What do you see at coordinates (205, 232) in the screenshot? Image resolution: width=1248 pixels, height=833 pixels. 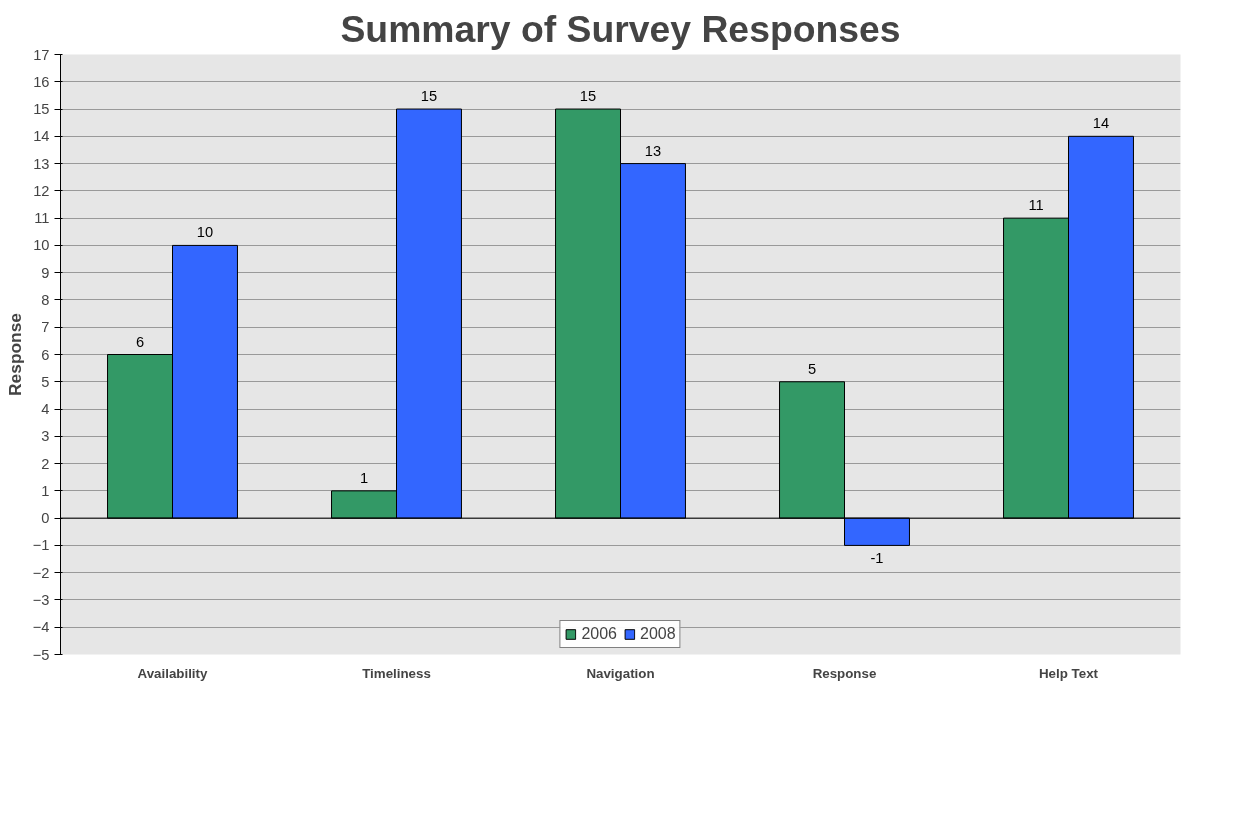 I see `data-label: 10` at bounding box center [205, 232].